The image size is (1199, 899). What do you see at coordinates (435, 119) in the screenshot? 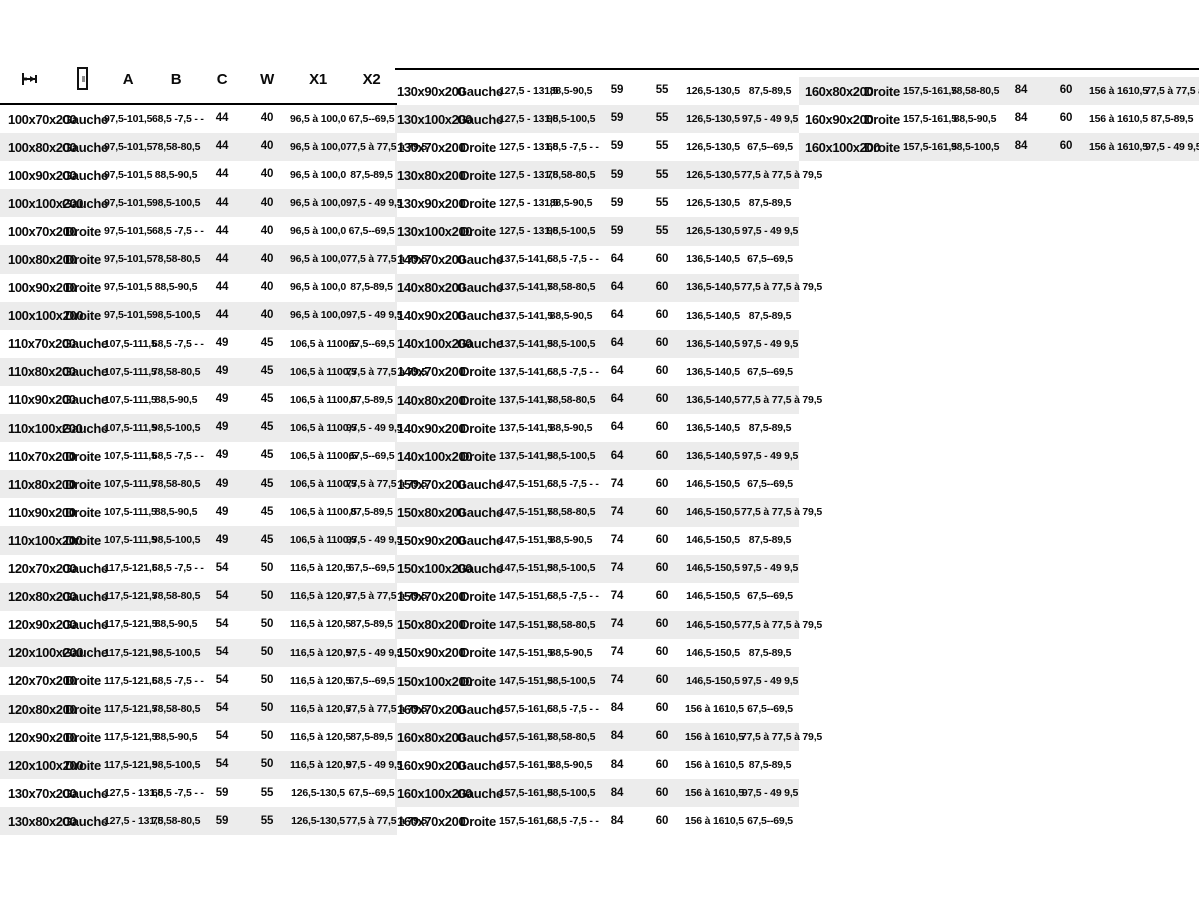
I see `cell-size: 130x100x200` at bounding box center [435, 119].